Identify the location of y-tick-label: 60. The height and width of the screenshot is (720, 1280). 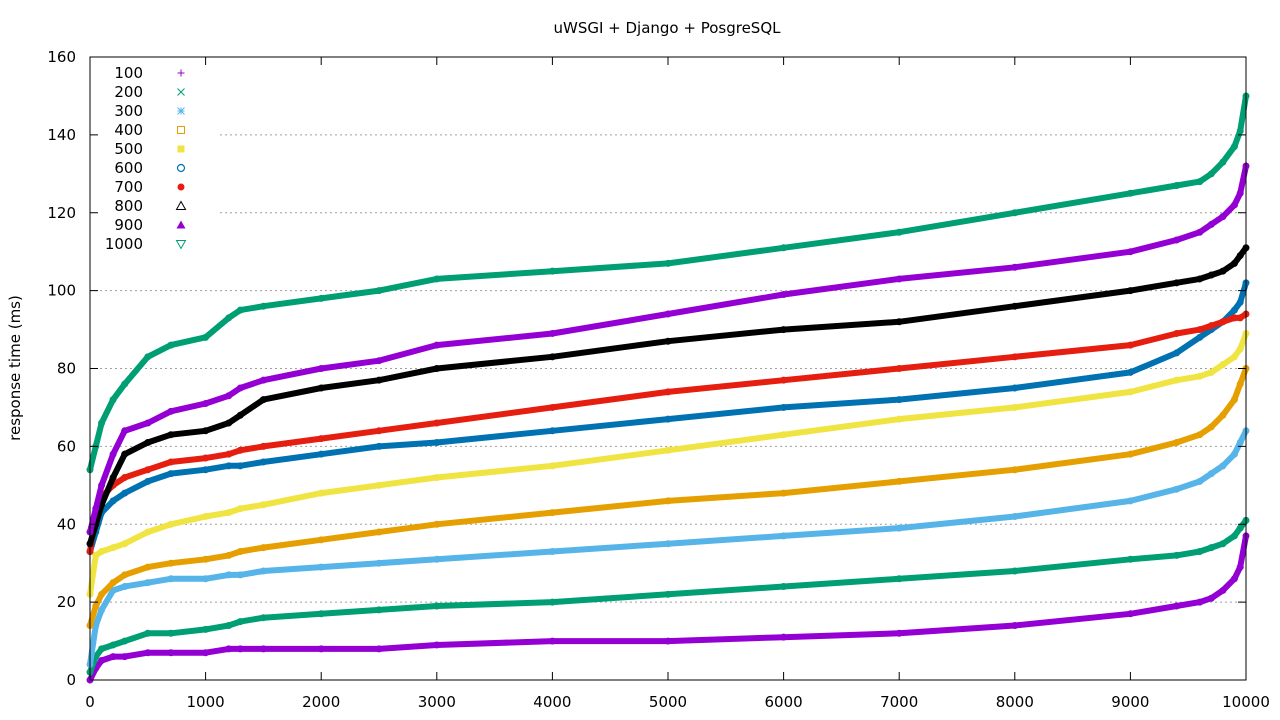
(66, 446).